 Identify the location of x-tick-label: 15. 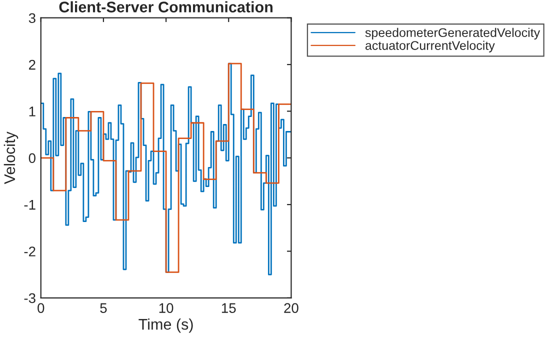
(229, 308).